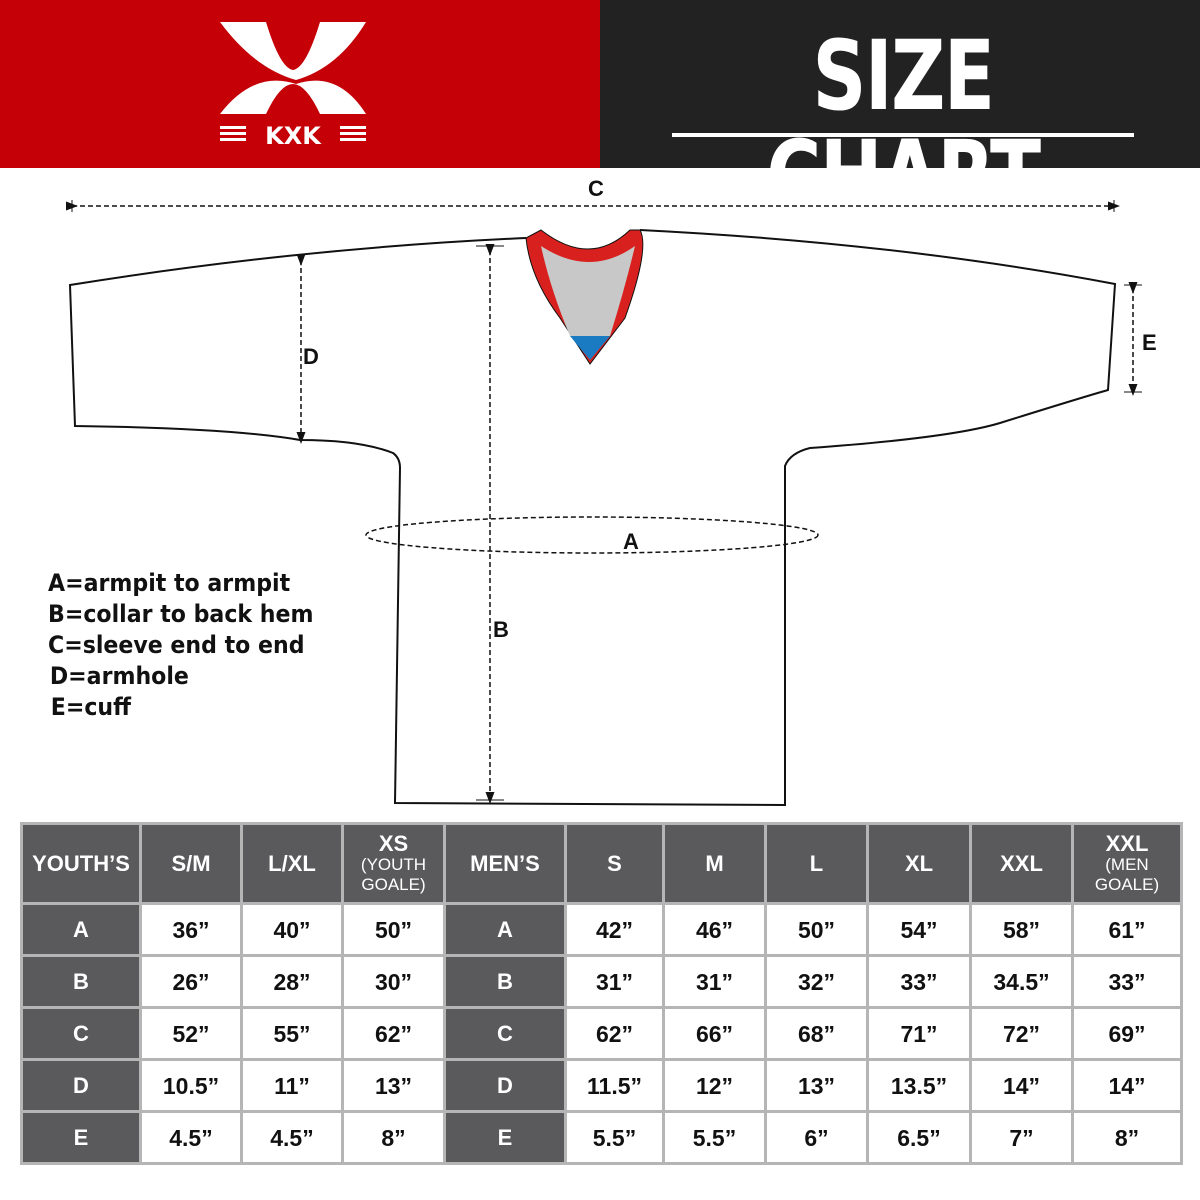 The image size is (1200, 1200). I want to click on cell-text: XXL, so click(1127, 843).